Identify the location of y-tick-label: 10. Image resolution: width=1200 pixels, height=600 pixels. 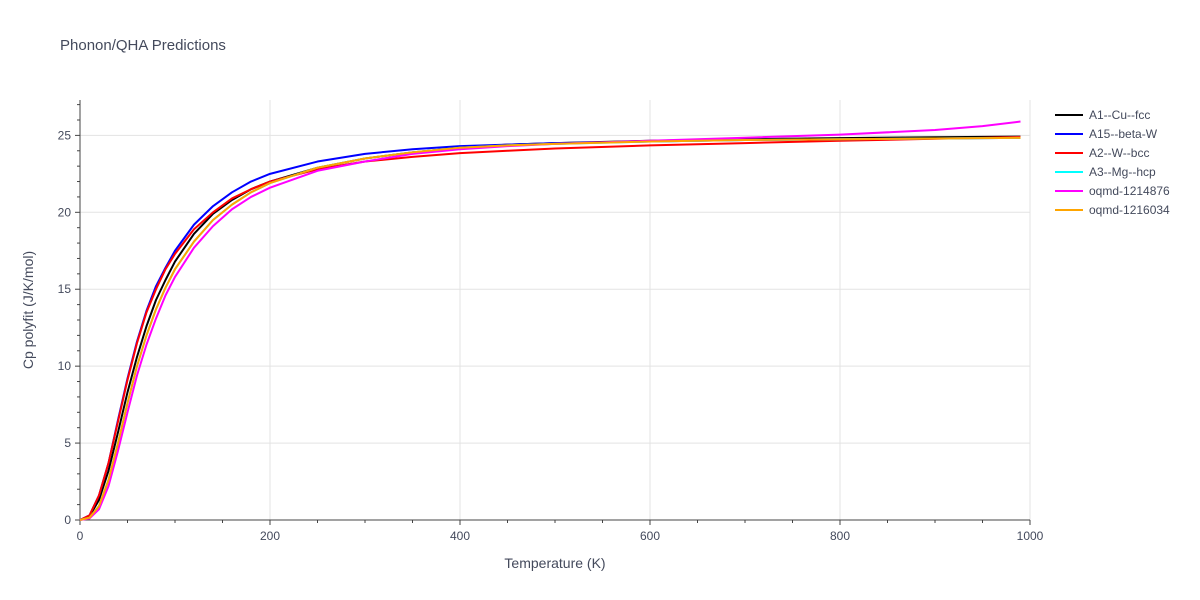
(65, 366).